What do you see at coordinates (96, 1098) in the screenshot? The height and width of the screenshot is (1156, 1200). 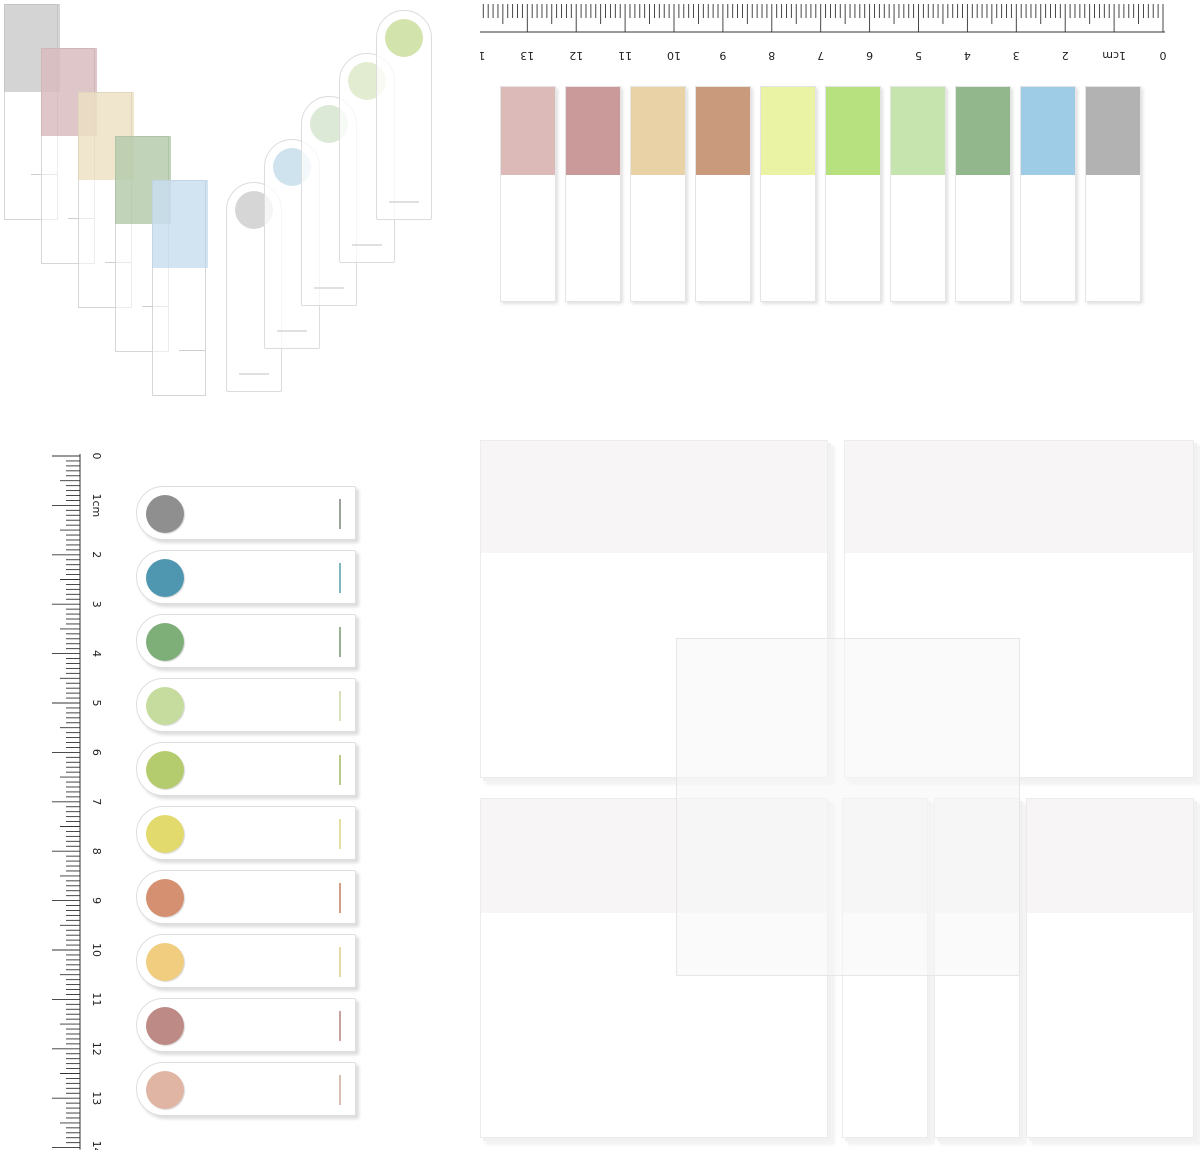 I see `vertical-ruler-label: 13` at bounding box center [96, 1098].